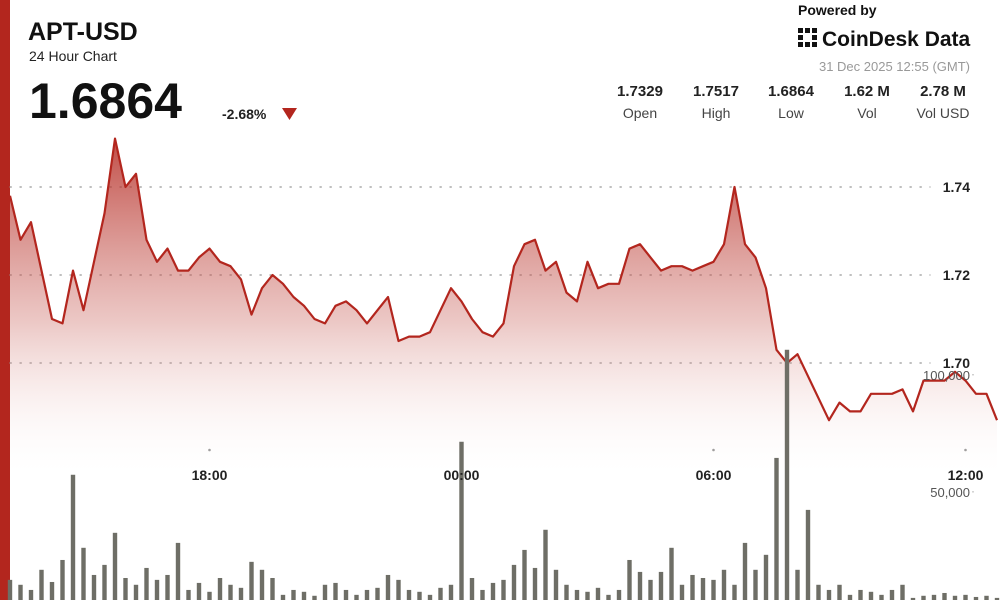  Describe the element at coordinates (210, 475) in the screenshot. I see `x-tick-label: 18:00` at that location.